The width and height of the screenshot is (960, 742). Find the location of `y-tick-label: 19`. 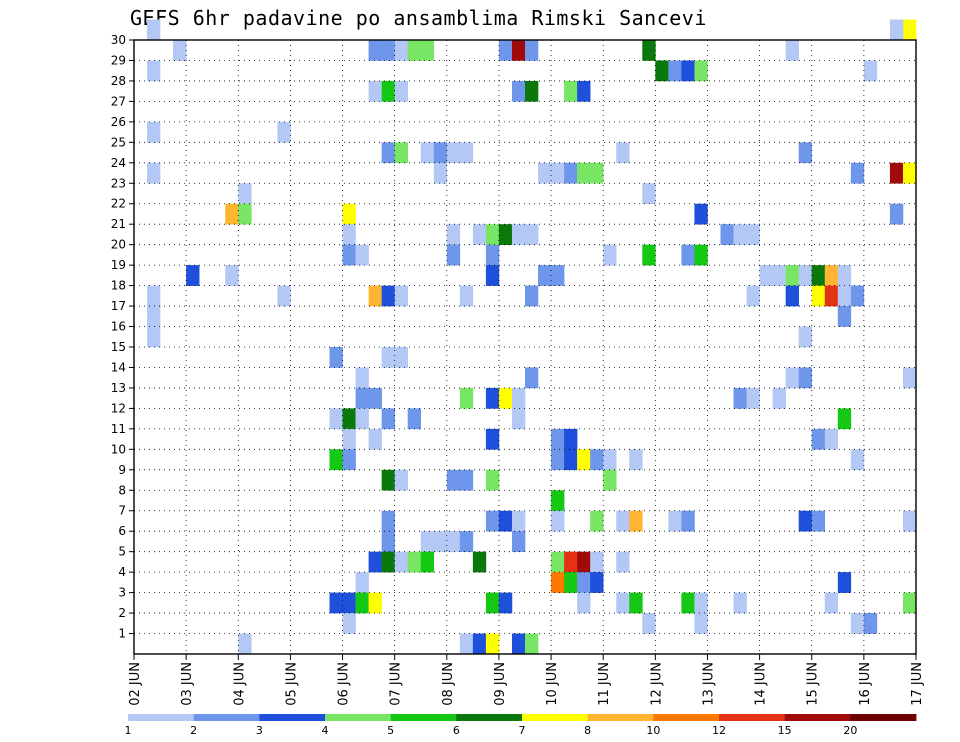

y-tick-label: 19 is located at coordinates (118, 265).